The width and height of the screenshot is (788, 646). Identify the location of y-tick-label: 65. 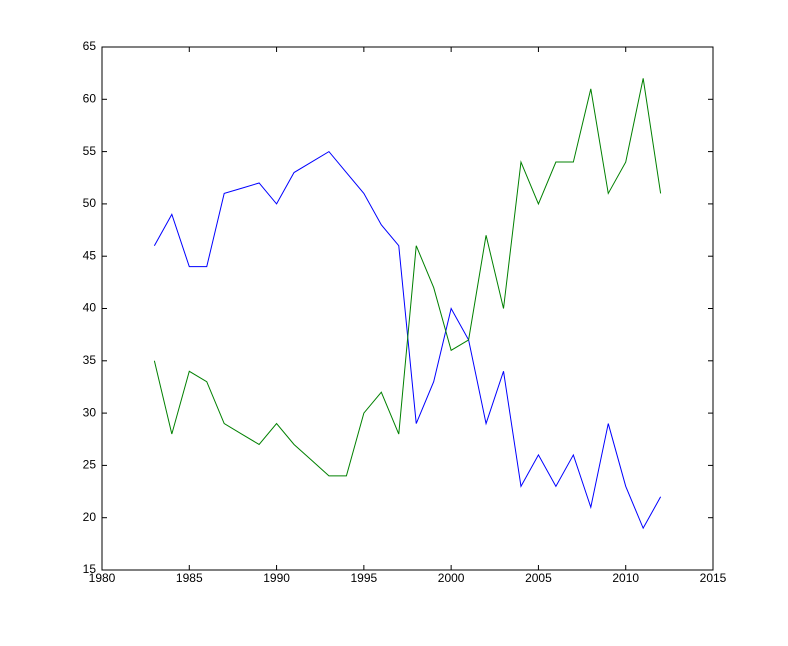
(90, 46).